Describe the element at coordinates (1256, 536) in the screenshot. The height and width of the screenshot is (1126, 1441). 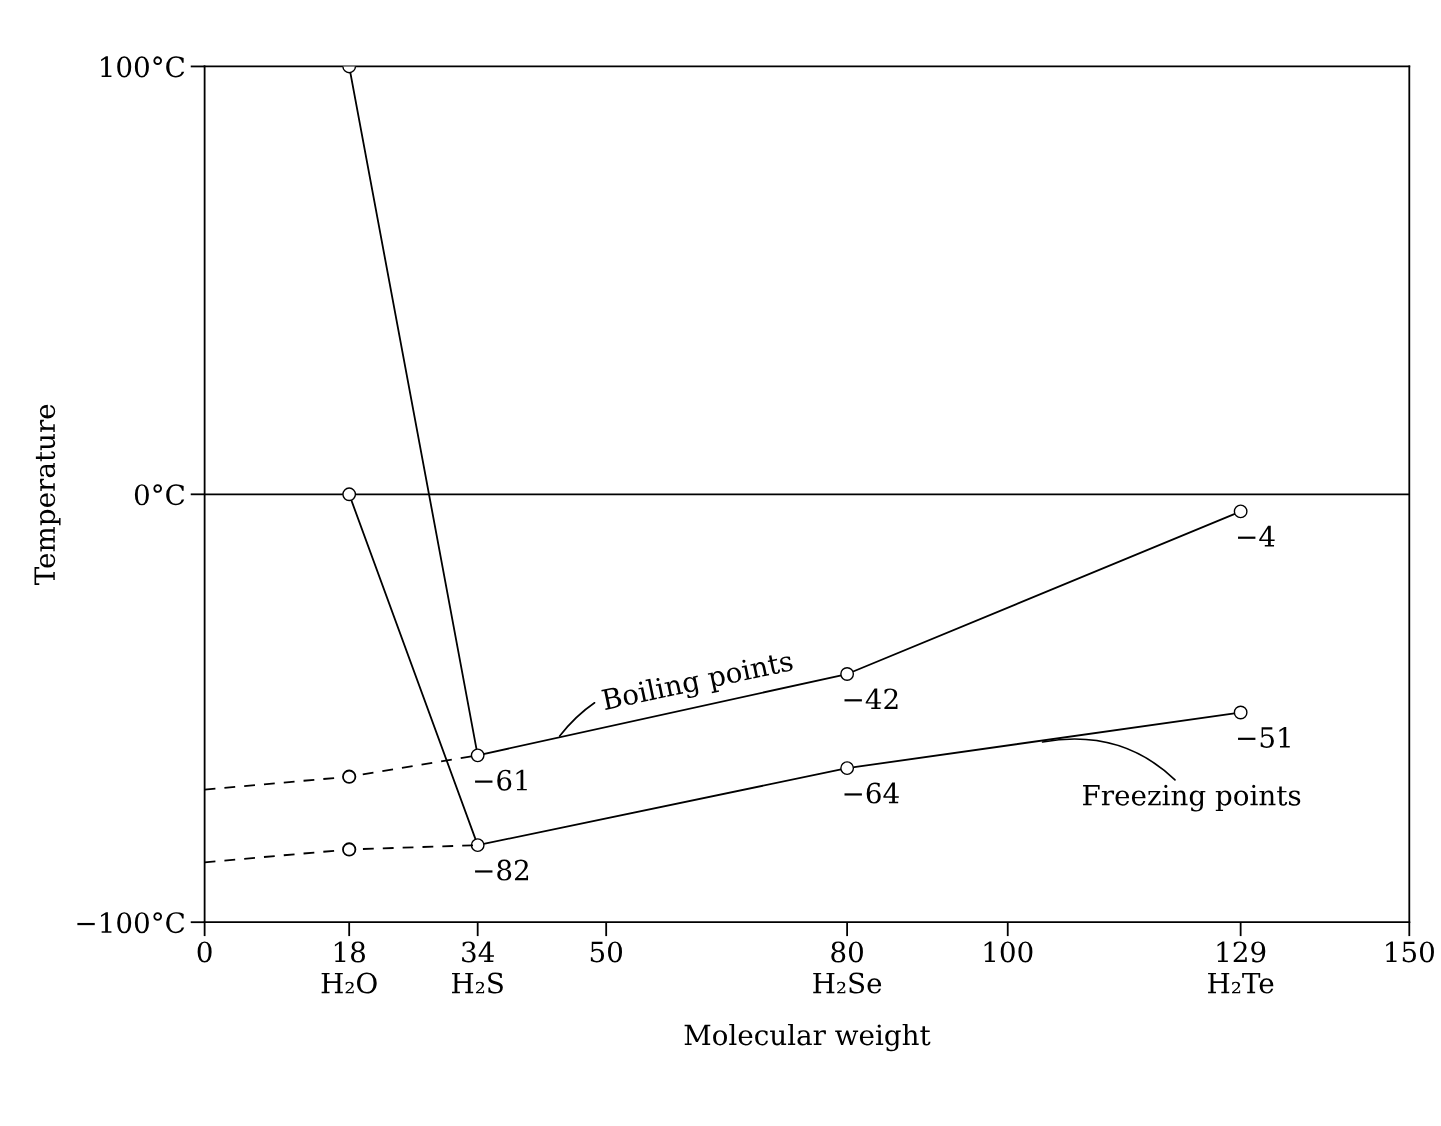
I see `data-label: −4` at that location.